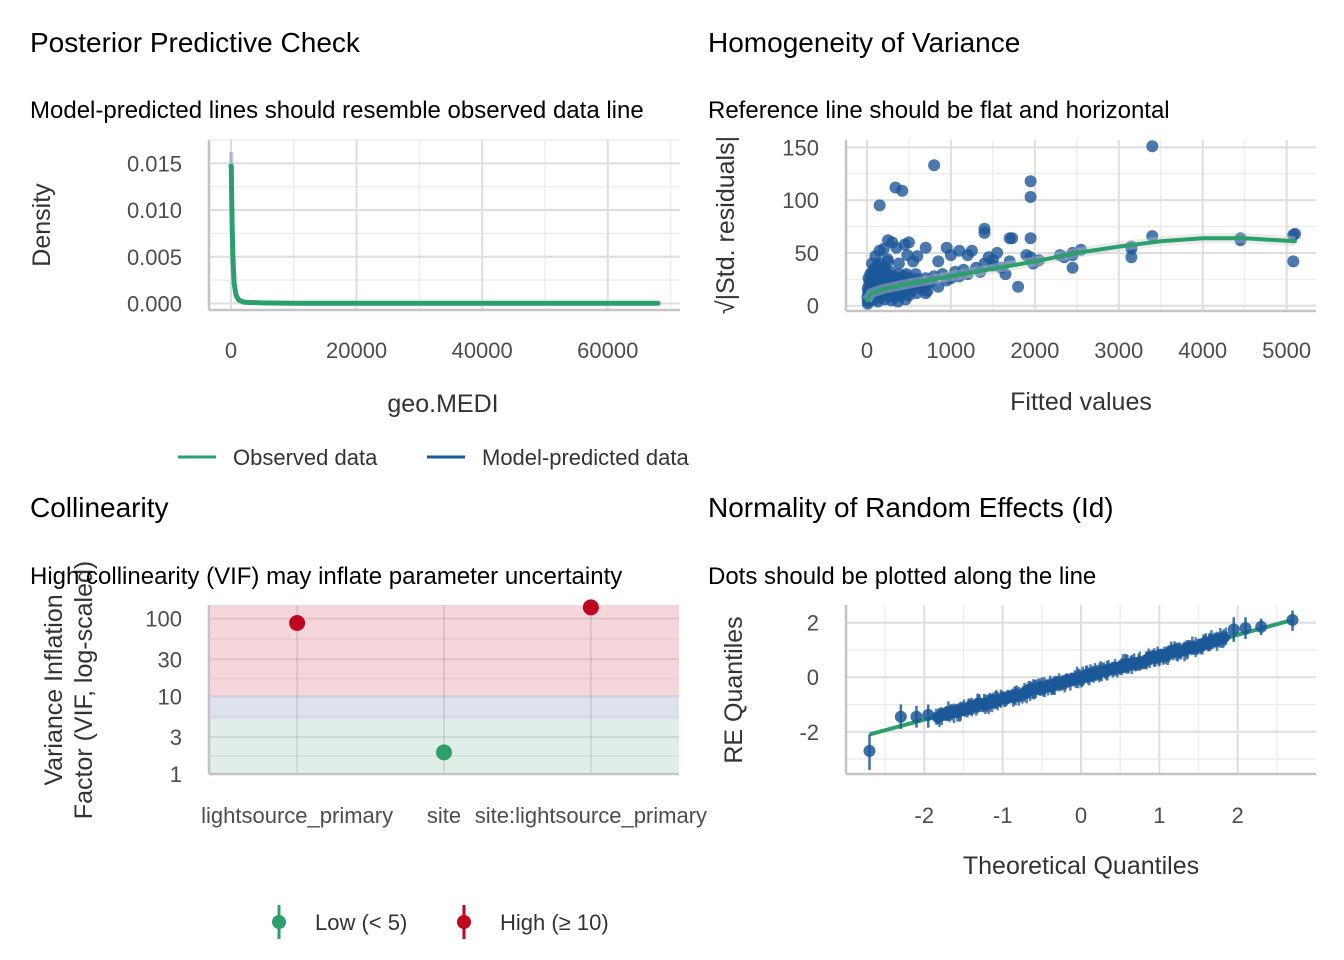 This screenshot has width=1344, height=960. Describe the element at coordinates (482, 350) in the screenshot. I see `x-tick-label: 40000` at that location.